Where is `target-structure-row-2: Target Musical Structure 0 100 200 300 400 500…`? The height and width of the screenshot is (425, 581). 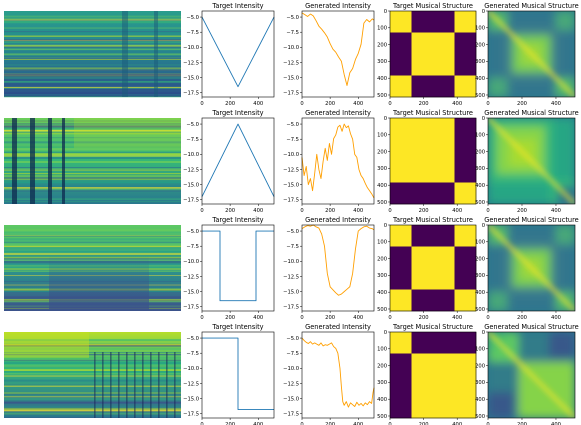 target-structure-row-2: Target Musical Structure 0 100 200 300 400 500… is located at coordinates (427, 161).